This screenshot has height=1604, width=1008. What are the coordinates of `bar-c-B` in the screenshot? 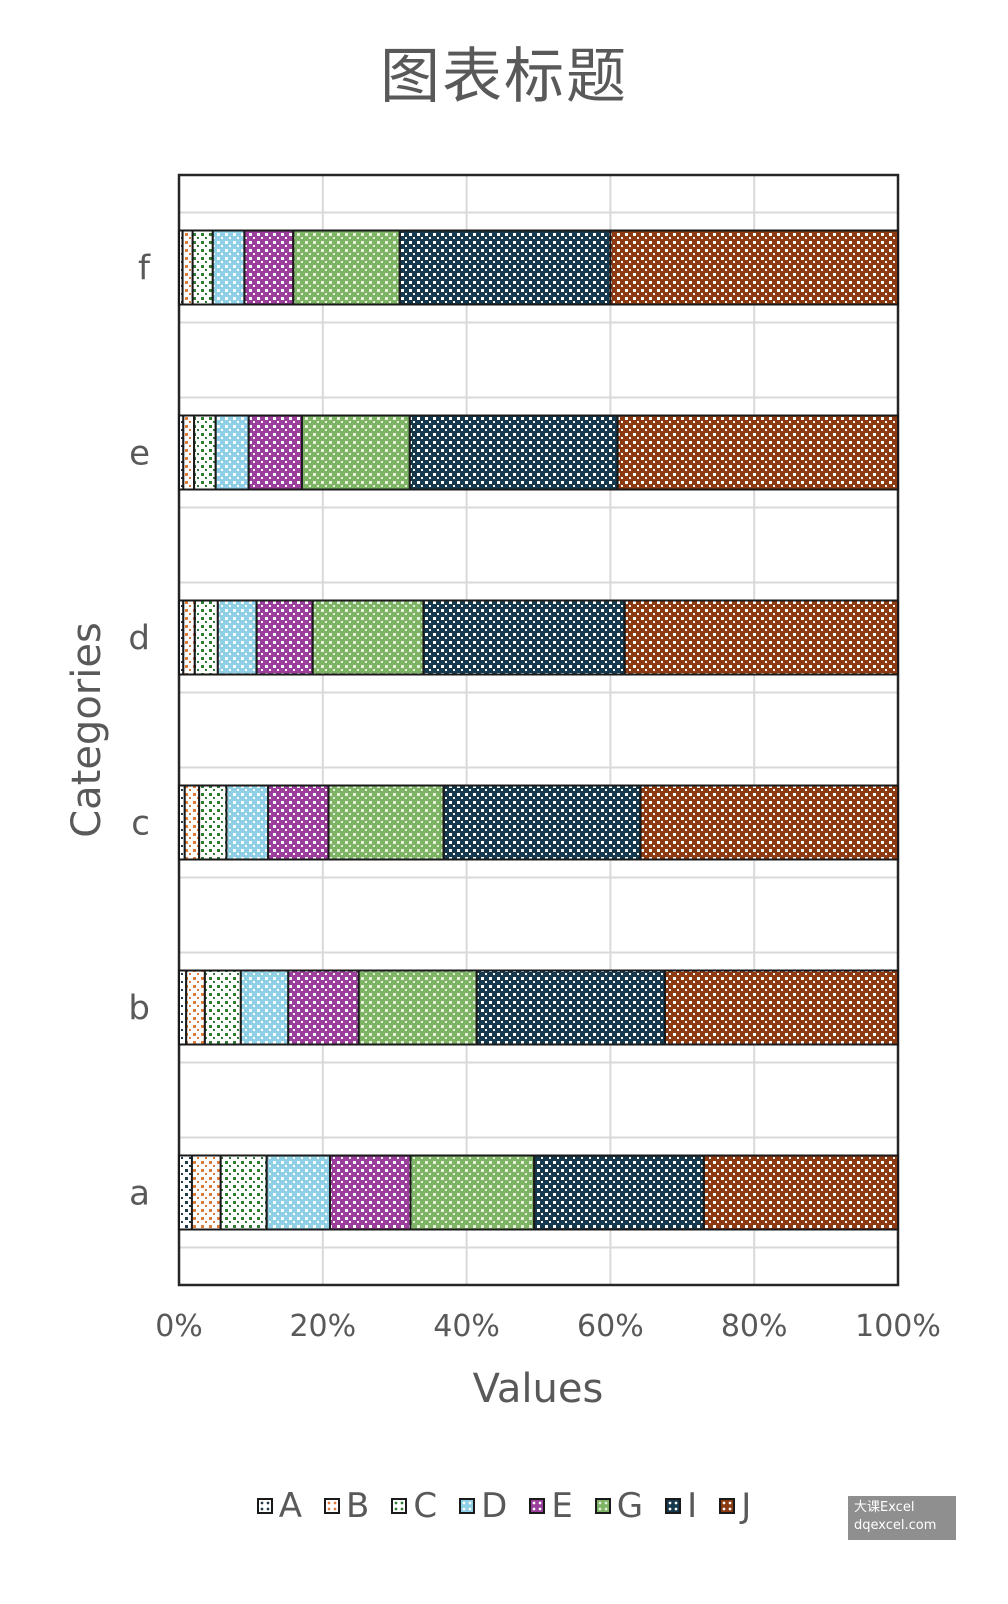 It's located at (192, 822).